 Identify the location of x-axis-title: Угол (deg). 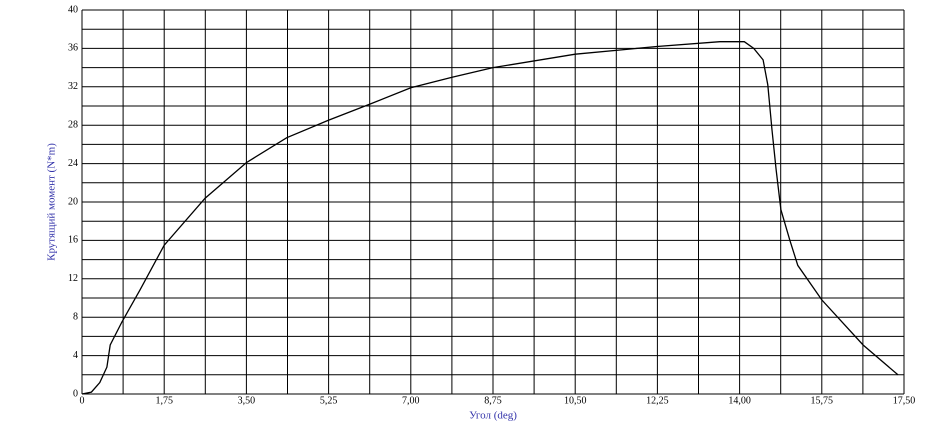
(493, 416).